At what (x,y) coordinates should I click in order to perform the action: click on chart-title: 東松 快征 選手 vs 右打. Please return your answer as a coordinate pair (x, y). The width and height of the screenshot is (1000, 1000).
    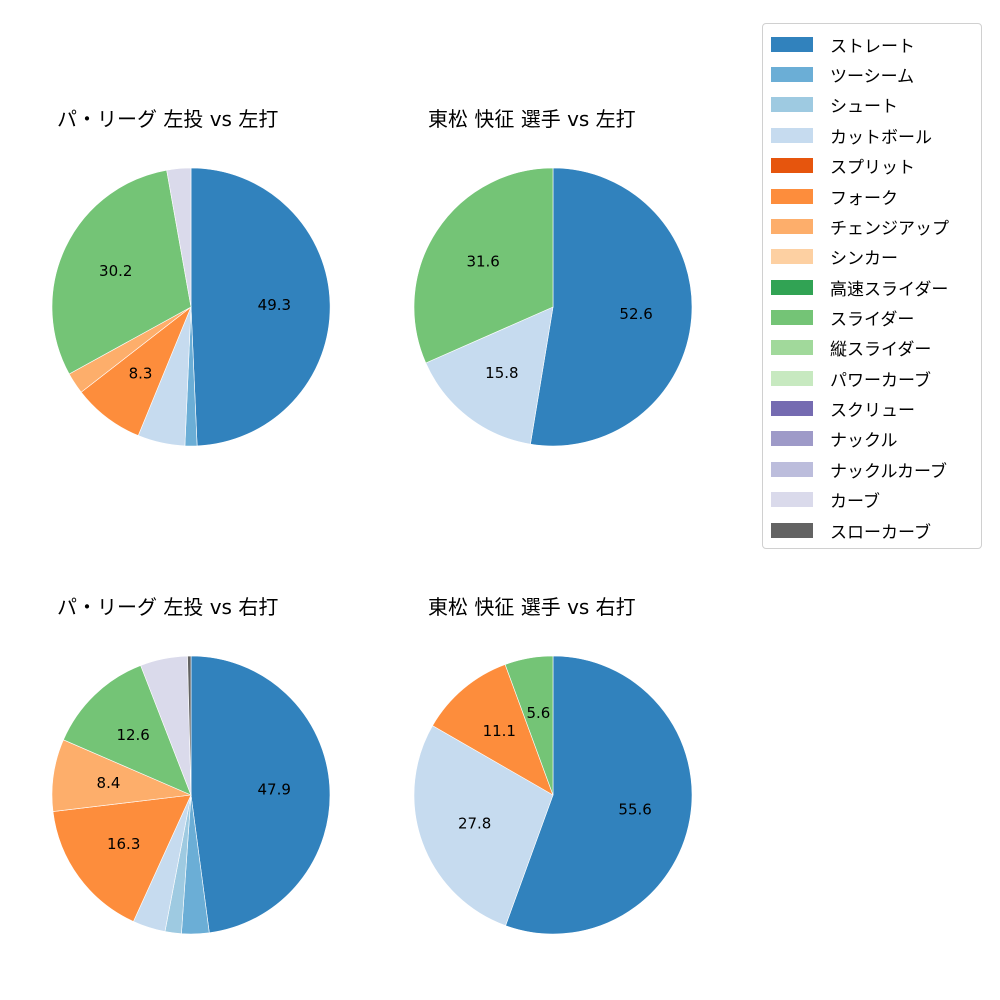
    Looking at the image, I should click on (532, 607).